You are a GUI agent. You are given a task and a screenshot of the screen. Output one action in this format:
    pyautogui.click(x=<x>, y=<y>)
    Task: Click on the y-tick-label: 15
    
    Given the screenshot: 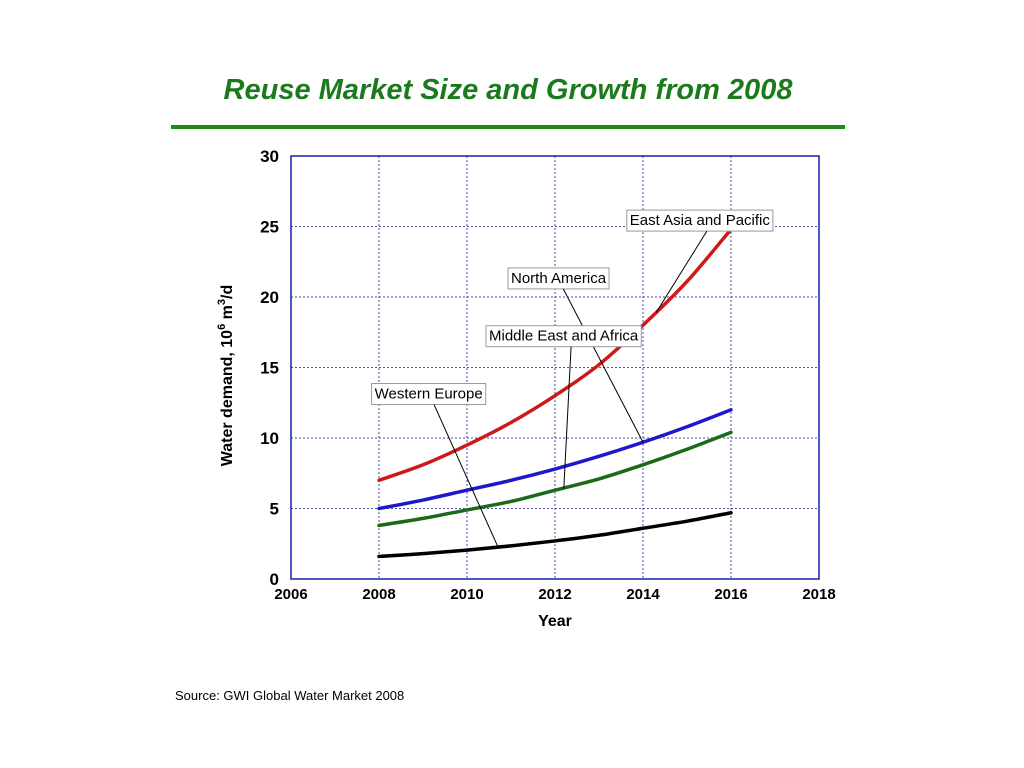 What is the action you would take?
    pyautogui.click(x=269, y=368)
    